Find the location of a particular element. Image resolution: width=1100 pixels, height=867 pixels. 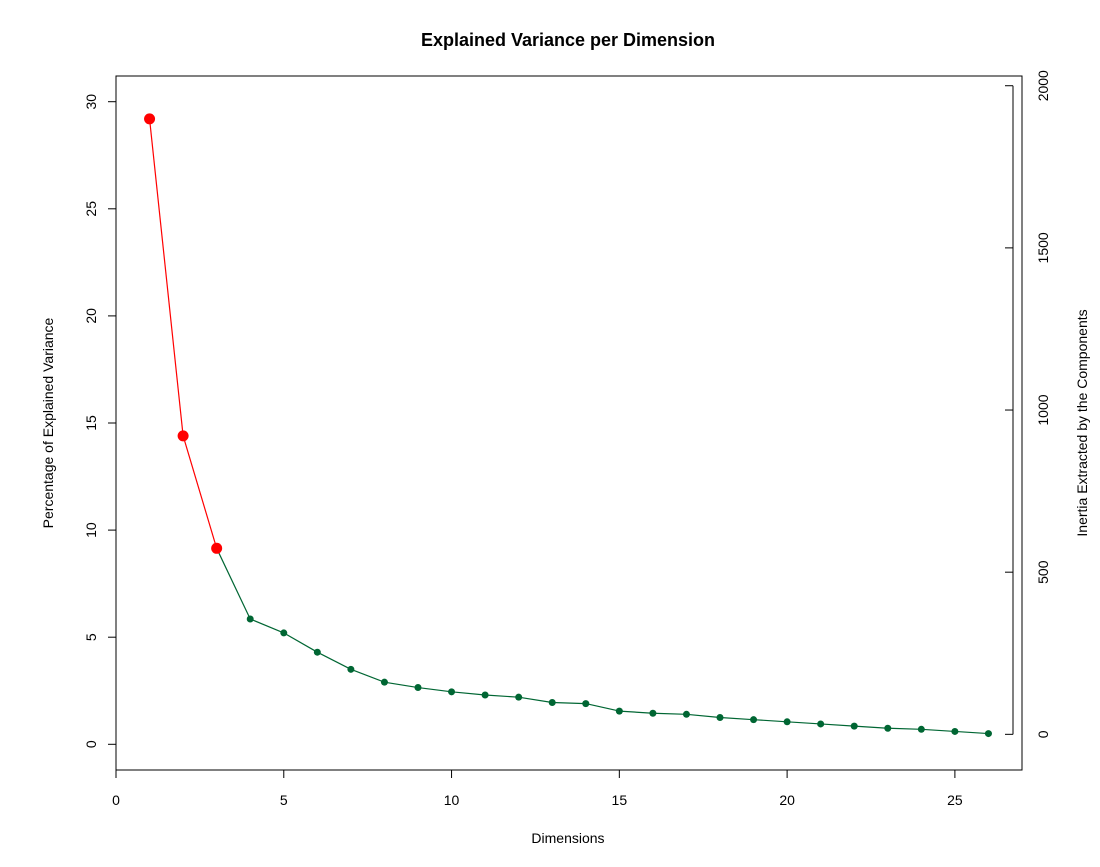

y-tick-label: 30 is located at coordinates (91, 102).